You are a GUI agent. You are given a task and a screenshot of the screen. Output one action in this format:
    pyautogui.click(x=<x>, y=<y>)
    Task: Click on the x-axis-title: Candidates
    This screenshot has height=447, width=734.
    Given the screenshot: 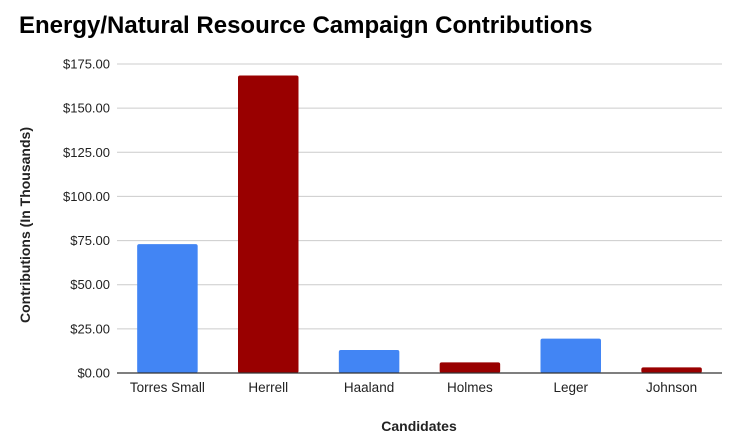 What is the action you would take?
    pyautogui.click(x=419, y=426)
    